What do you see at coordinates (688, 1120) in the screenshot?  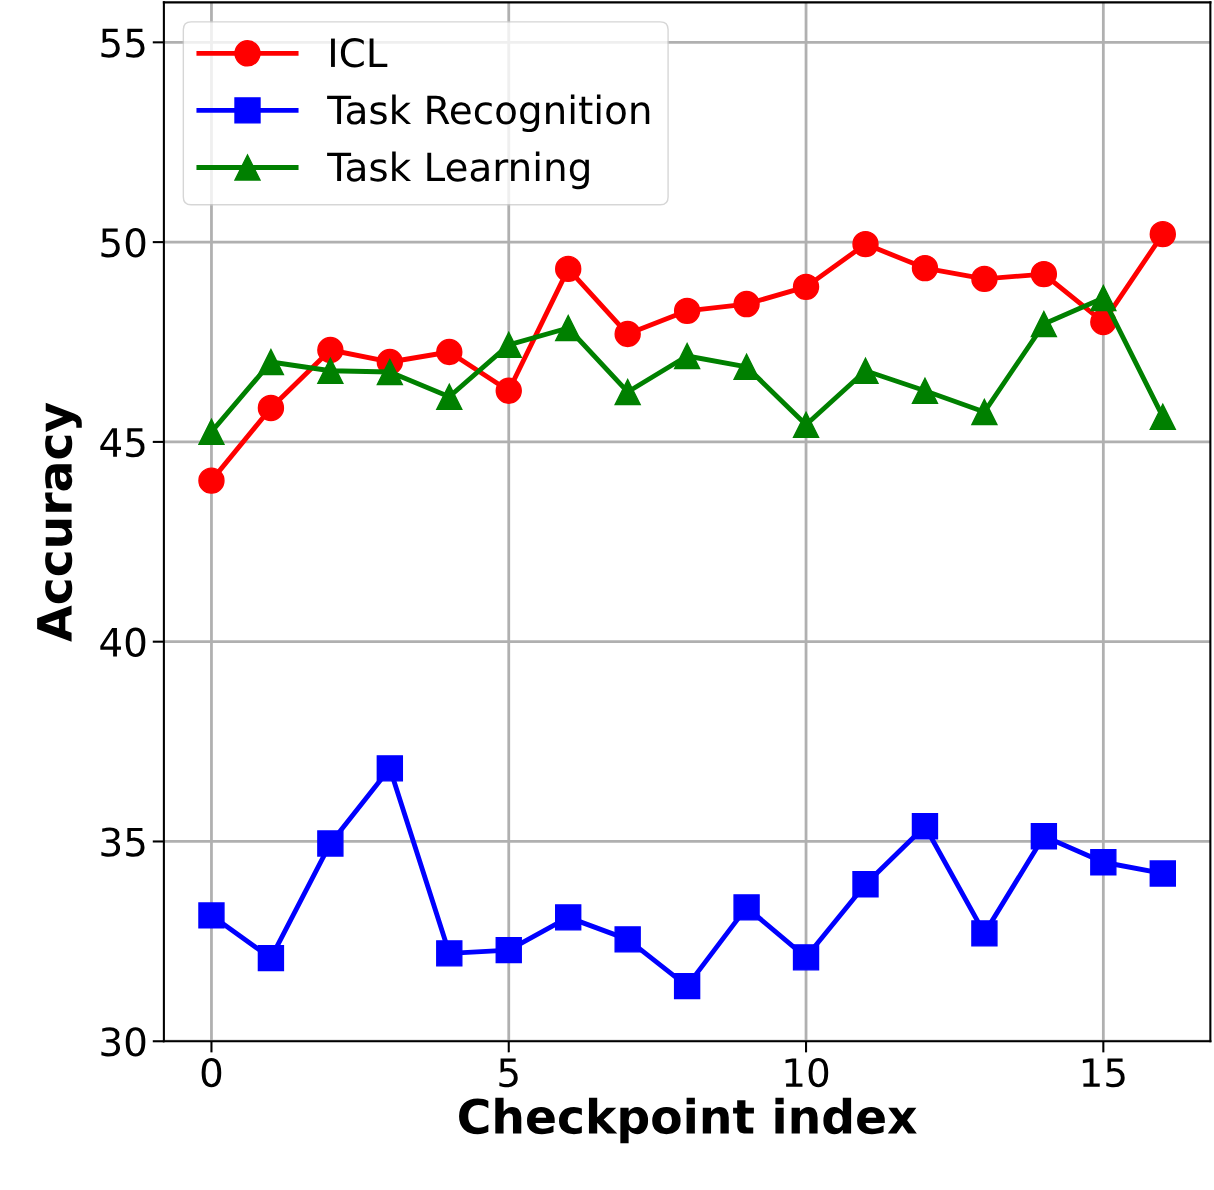 I see `x-axis-title: Checkpoint index` at bounding box center [688, 1120].